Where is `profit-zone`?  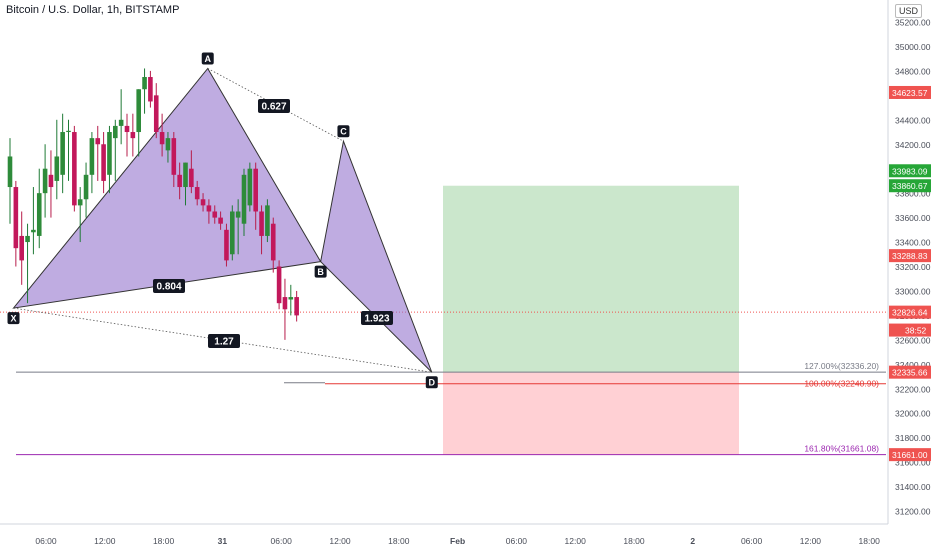 profit-zone is located at coordinates (591, 279).